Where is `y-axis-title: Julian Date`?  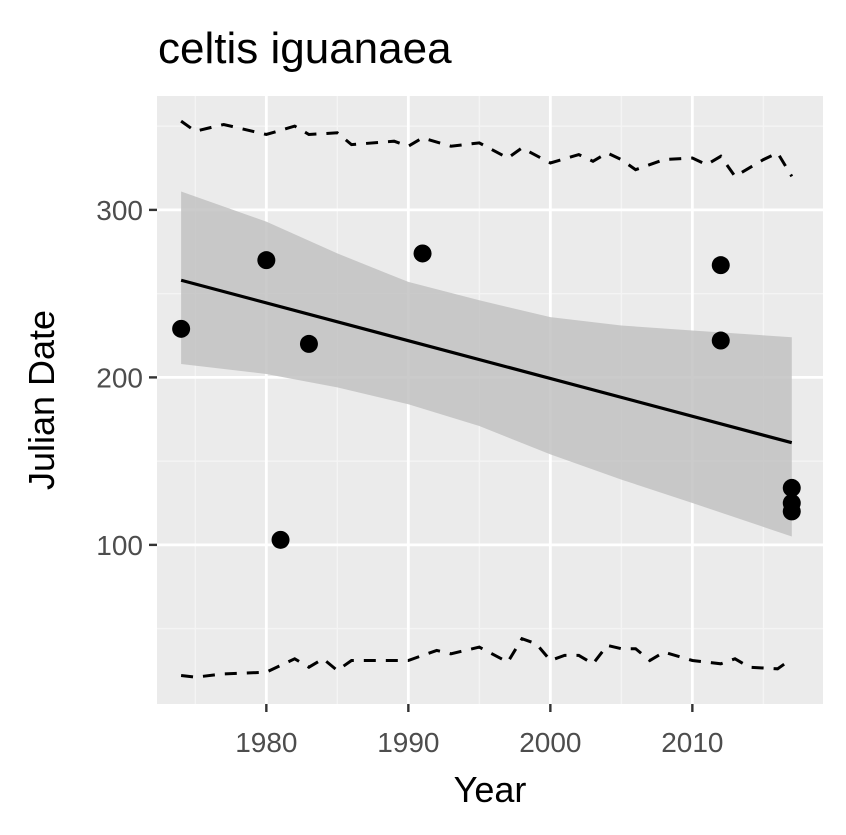 y-axis-title: Julian Date is located at coordinates (41, 400).